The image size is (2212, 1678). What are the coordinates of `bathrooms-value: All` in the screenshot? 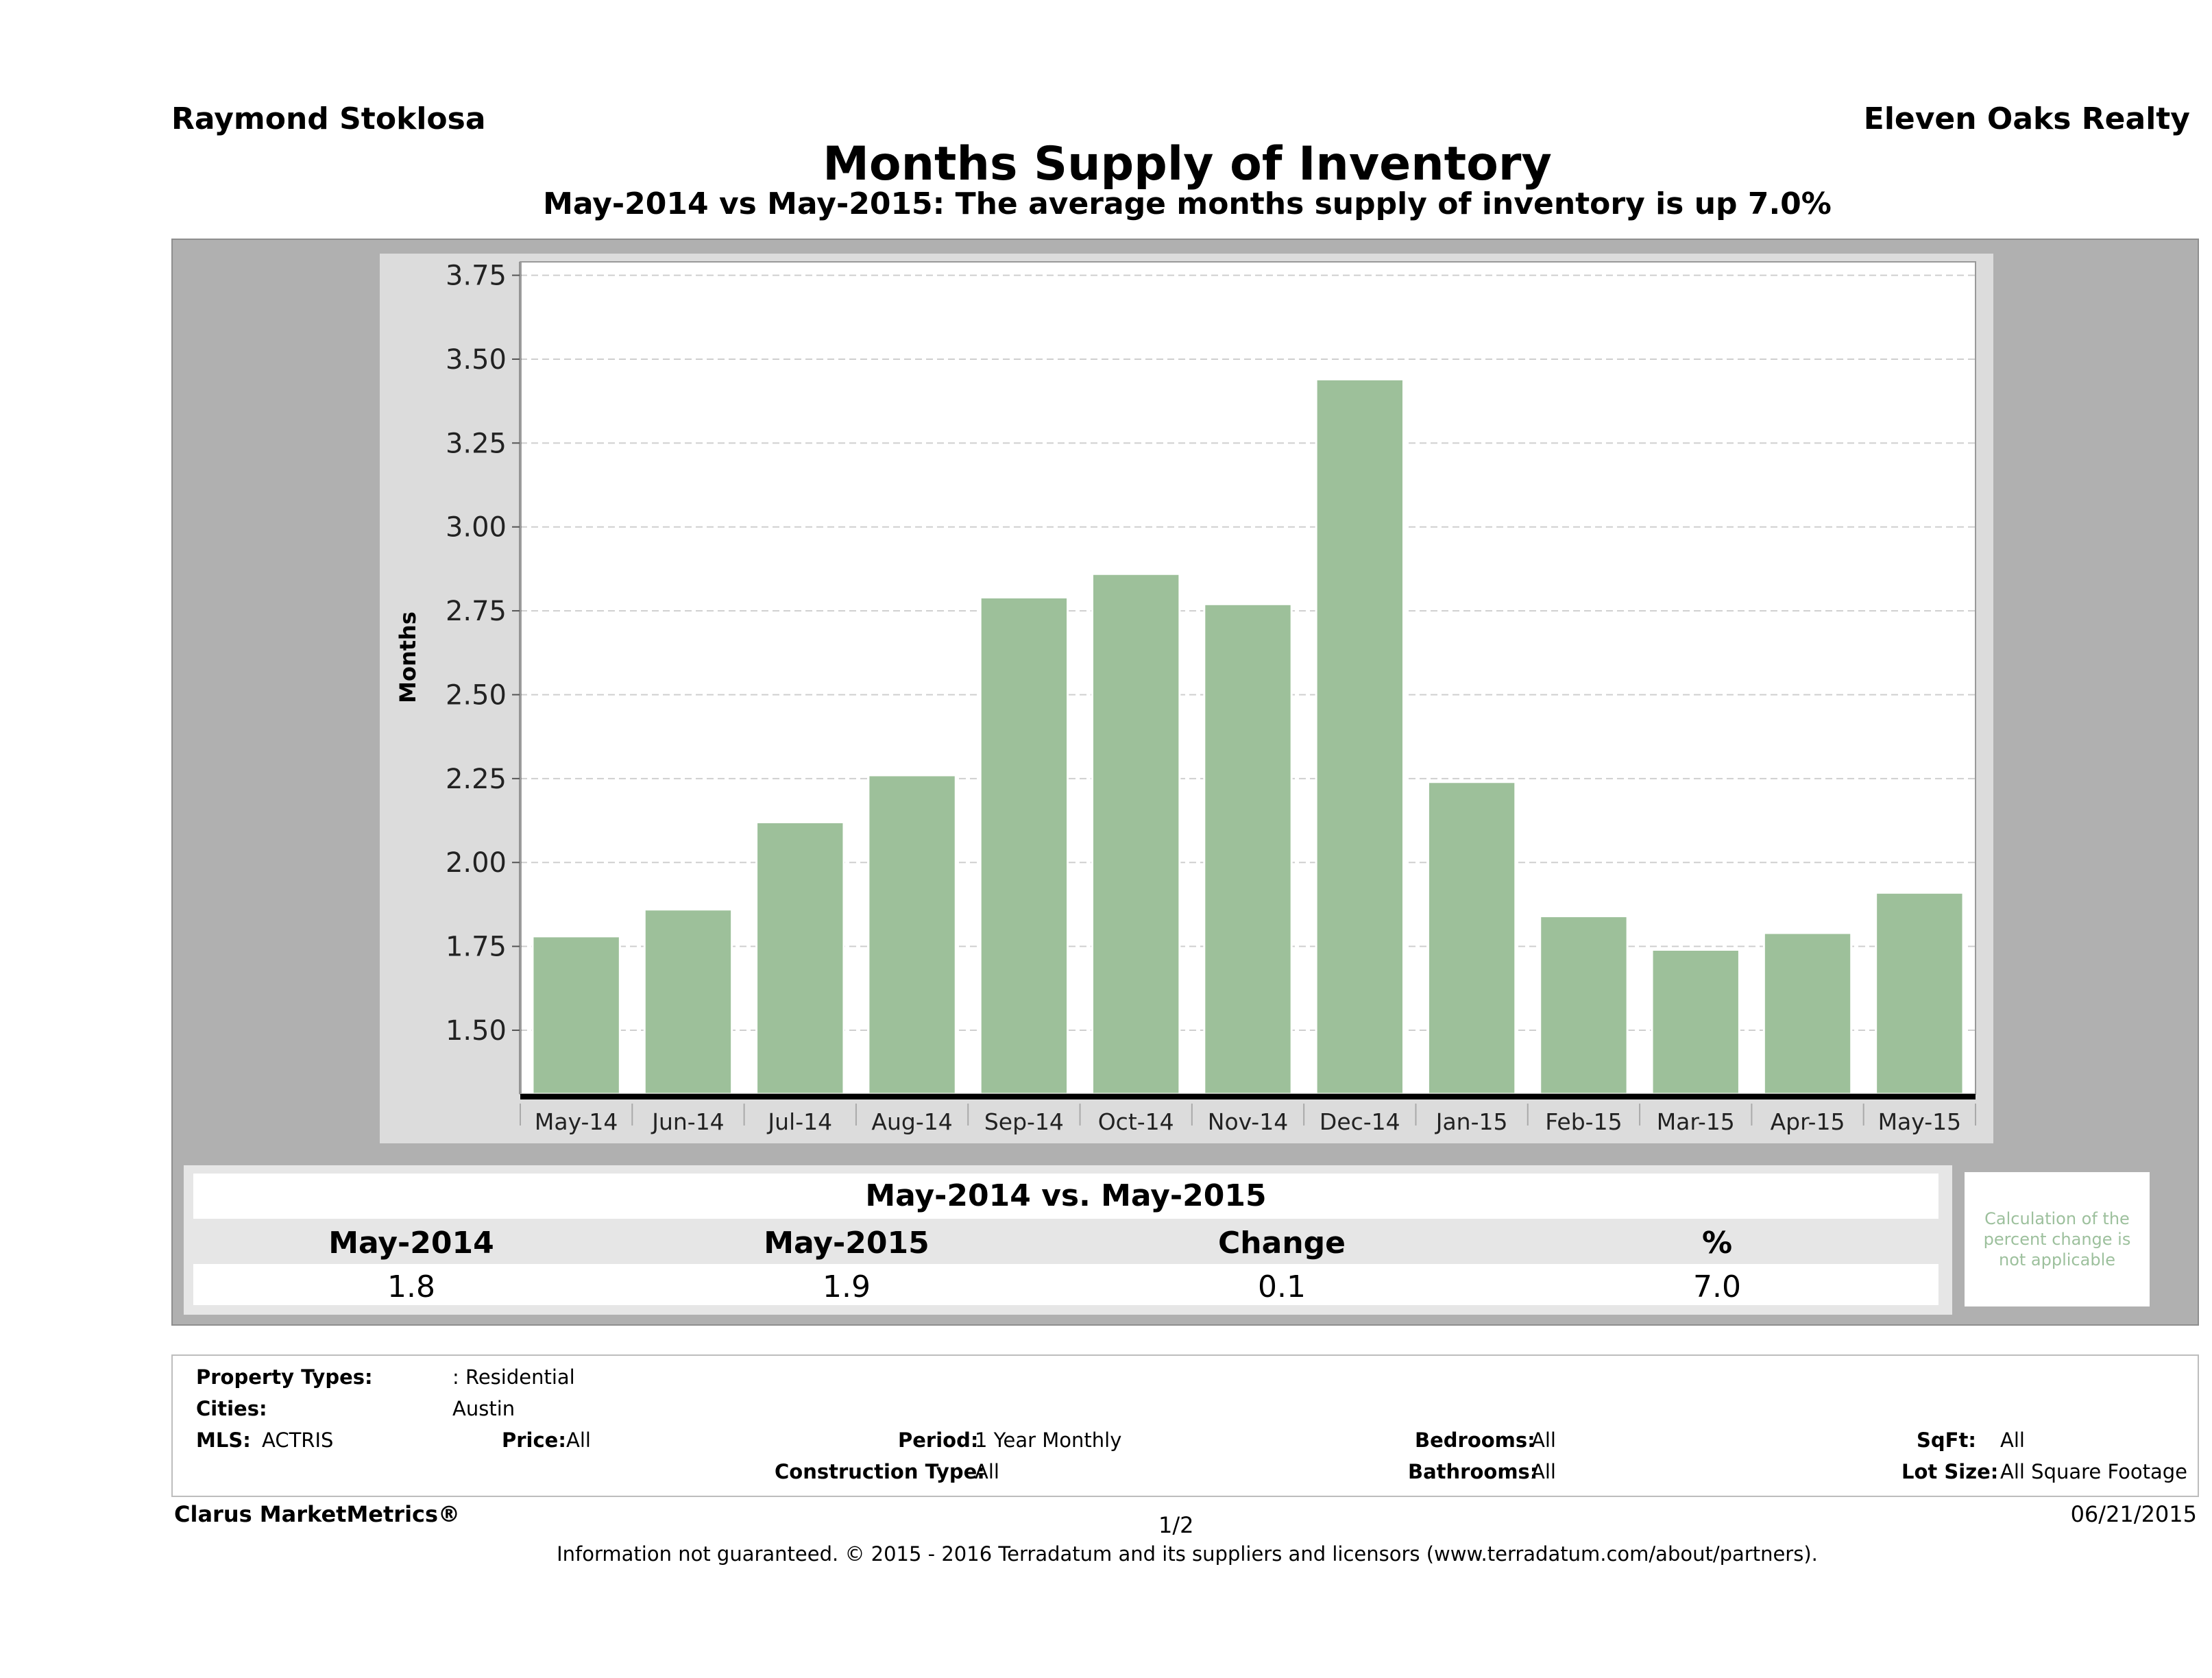 It's located at (1544, 1471).